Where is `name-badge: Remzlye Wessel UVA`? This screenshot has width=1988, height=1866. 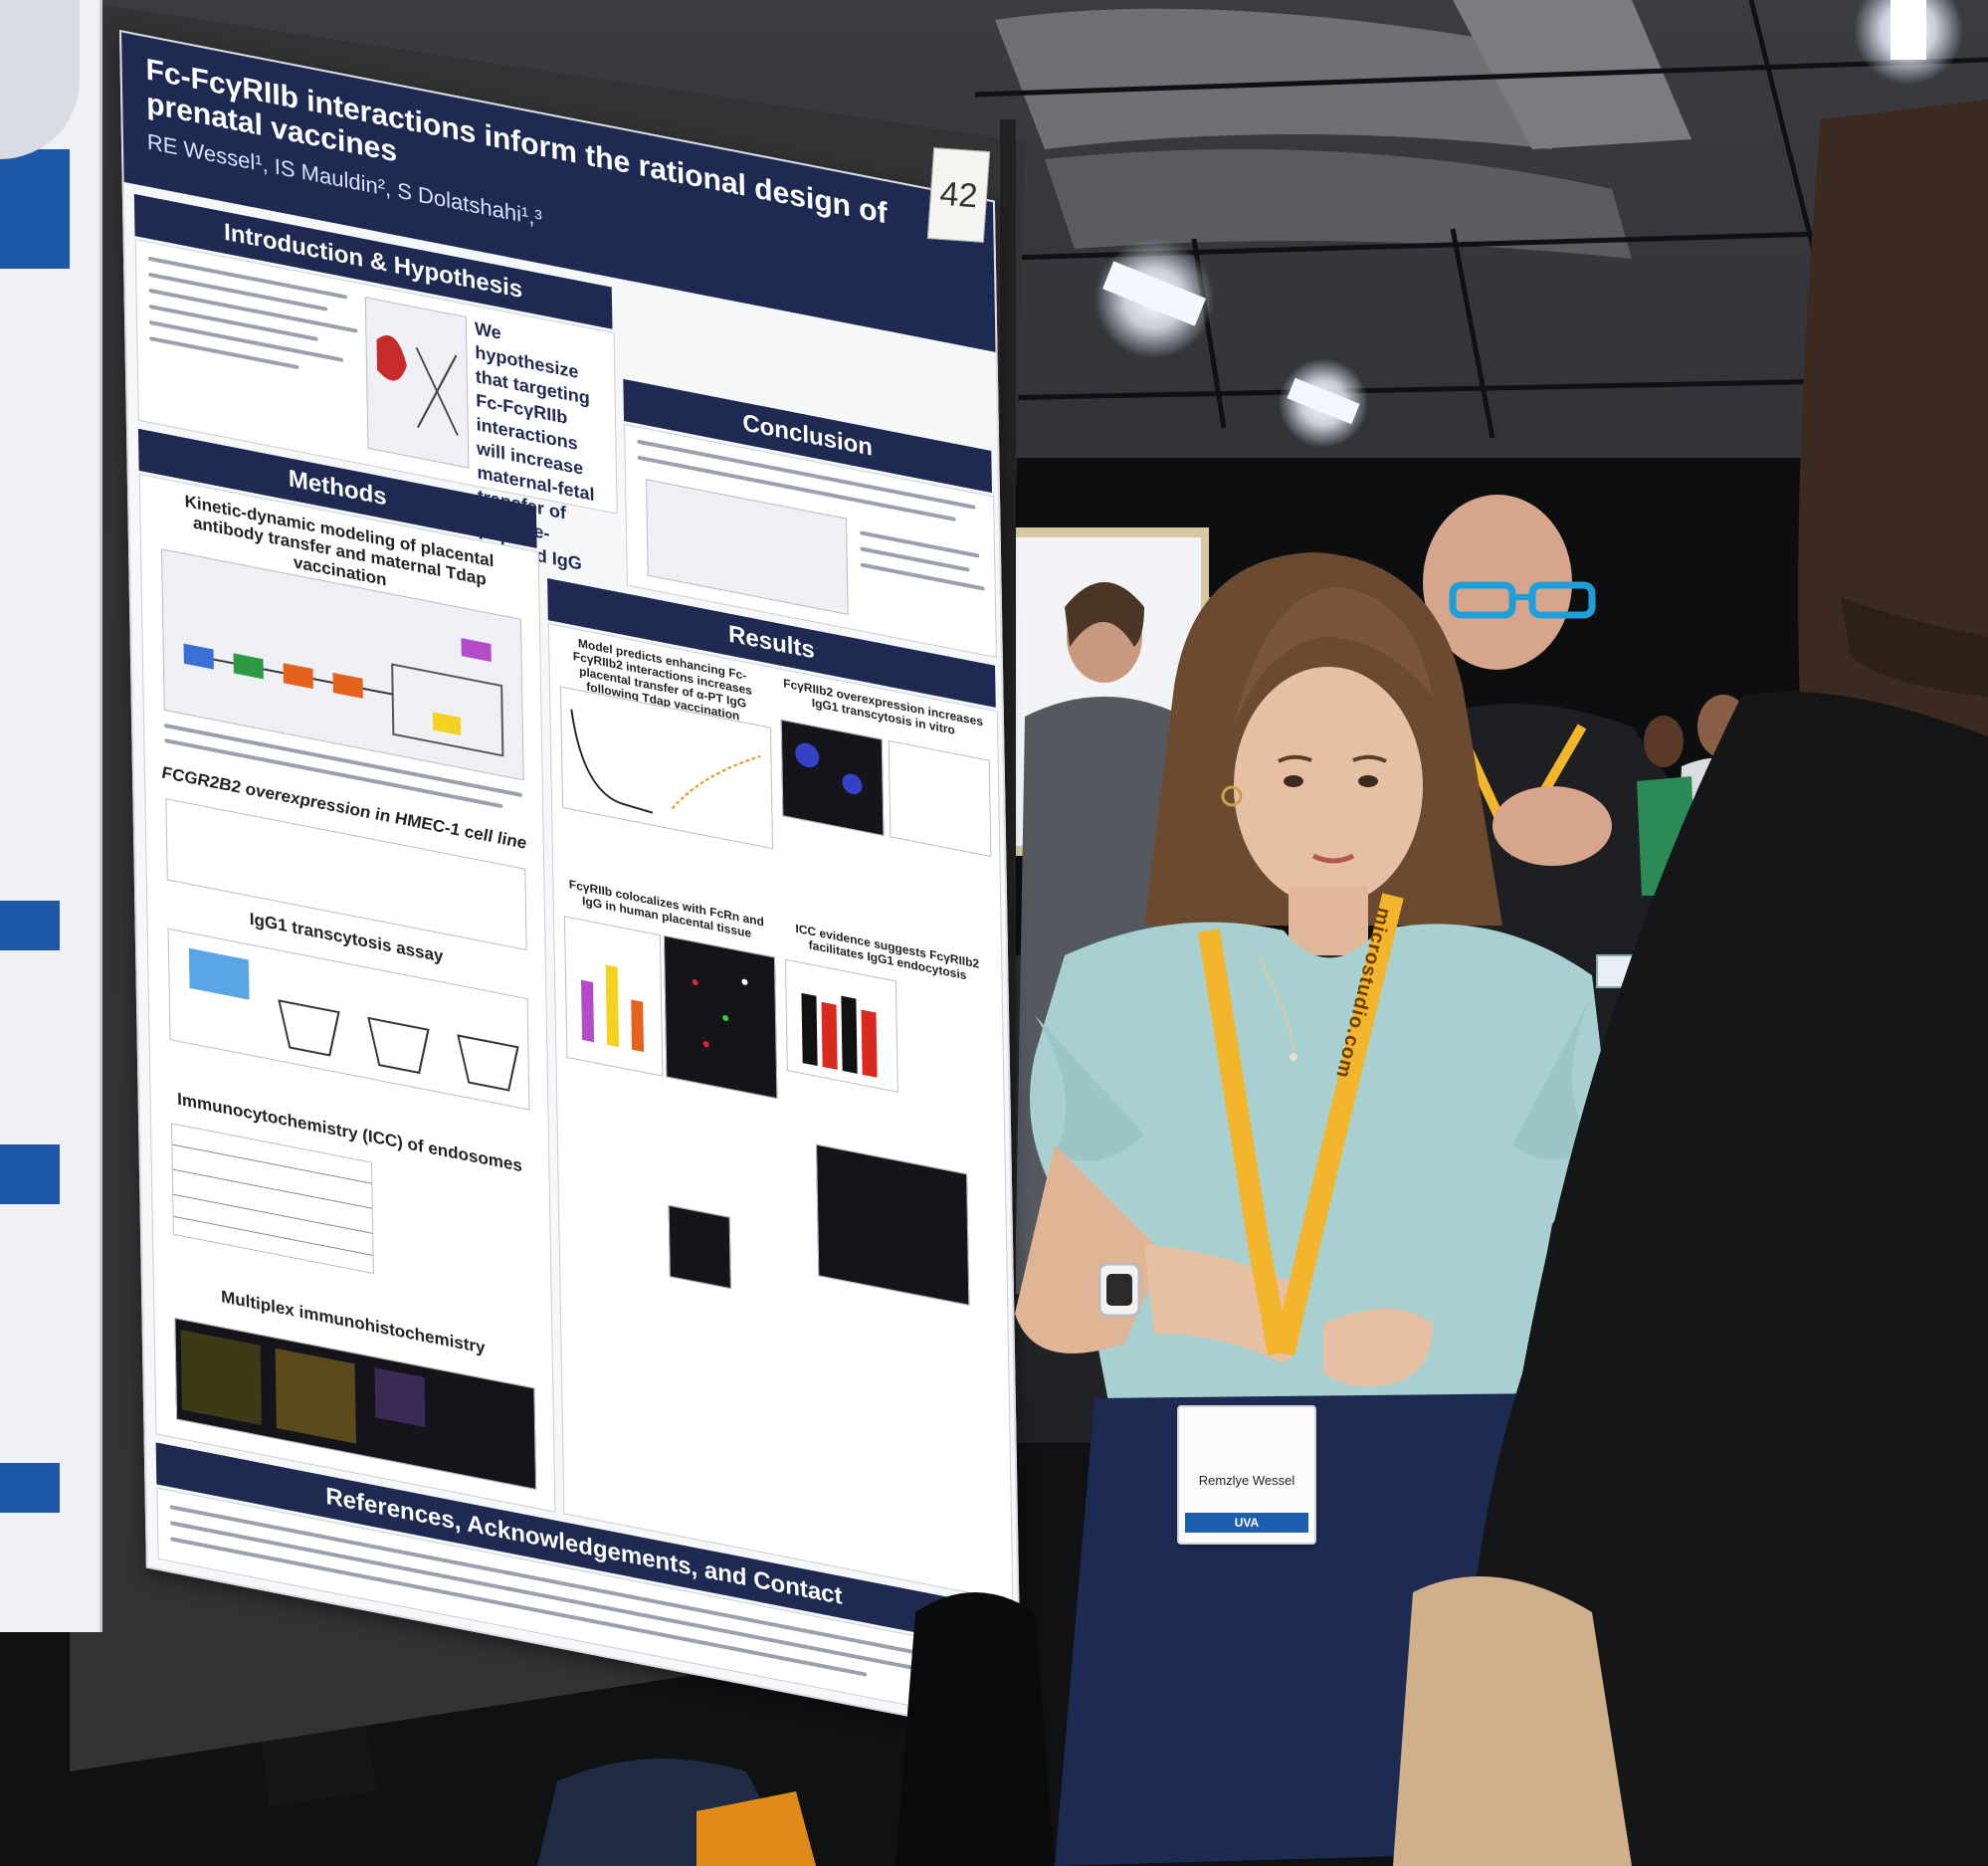
name-badge: Remzlye Wessel UVA is located at coordinates (1247, 1475).